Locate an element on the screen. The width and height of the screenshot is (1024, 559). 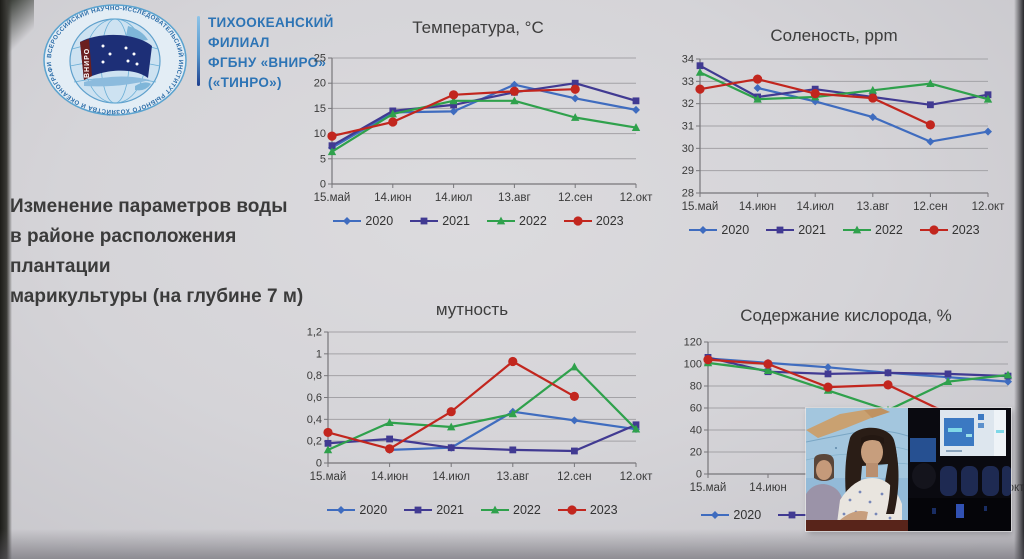
oxygen-chart-title: Содержание кислорода, % is located at coordinates (846, 315).